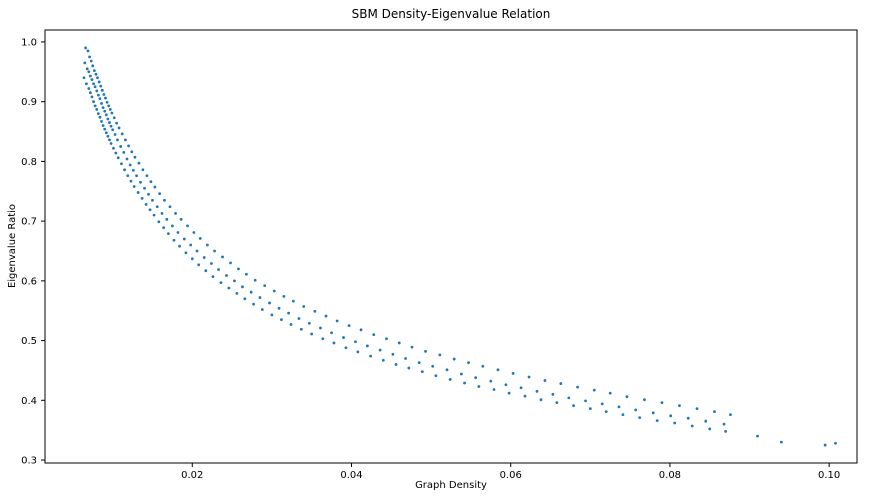 Image resolution: width=888 pixels, height=496 pixels. Describe the element at coordinates (192, 475) in the screenshot. I see `x-tick-label: 0.02` at that location.